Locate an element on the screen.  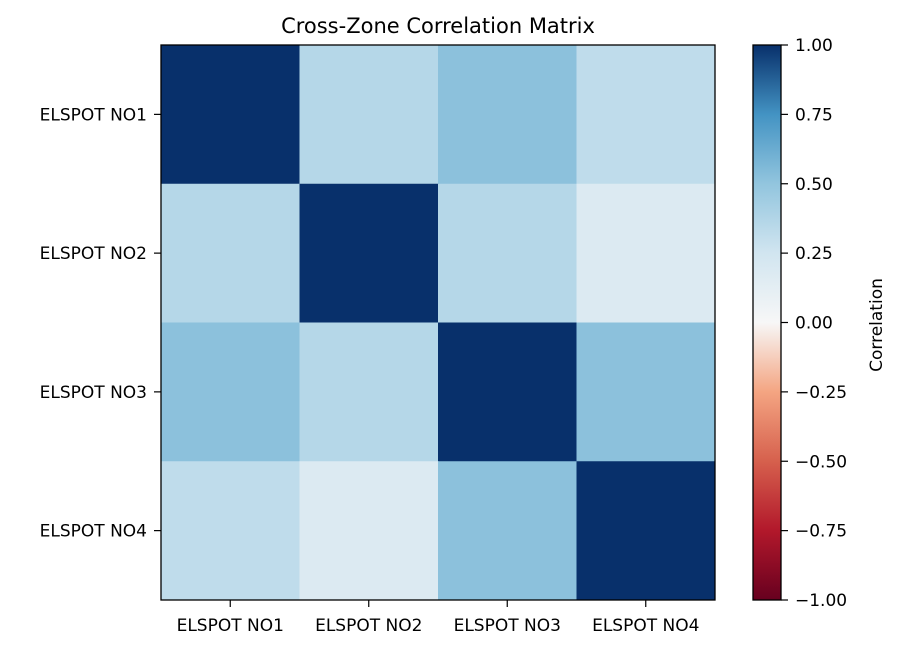
x-tick-label: ELSPOT NO4 is located at coordinates (645, 626).